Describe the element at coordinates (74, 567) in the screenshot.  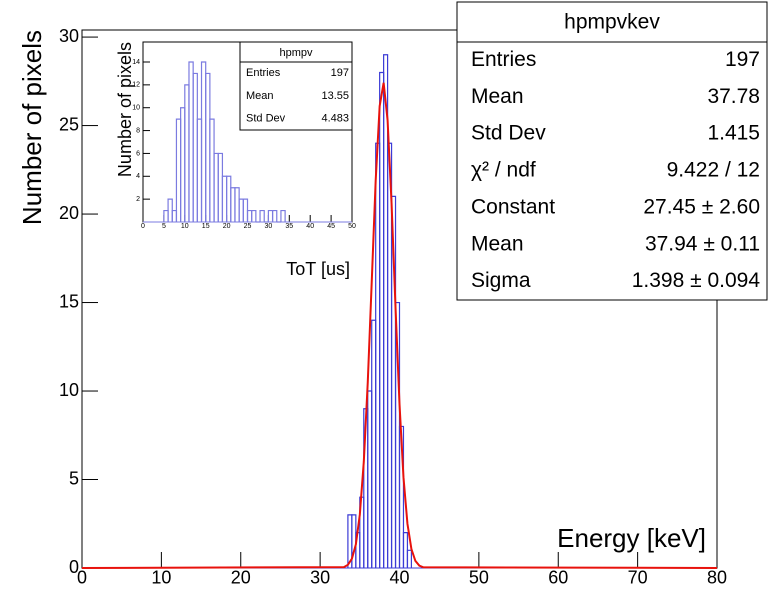
I see `y-tick-label: 0` at that location.